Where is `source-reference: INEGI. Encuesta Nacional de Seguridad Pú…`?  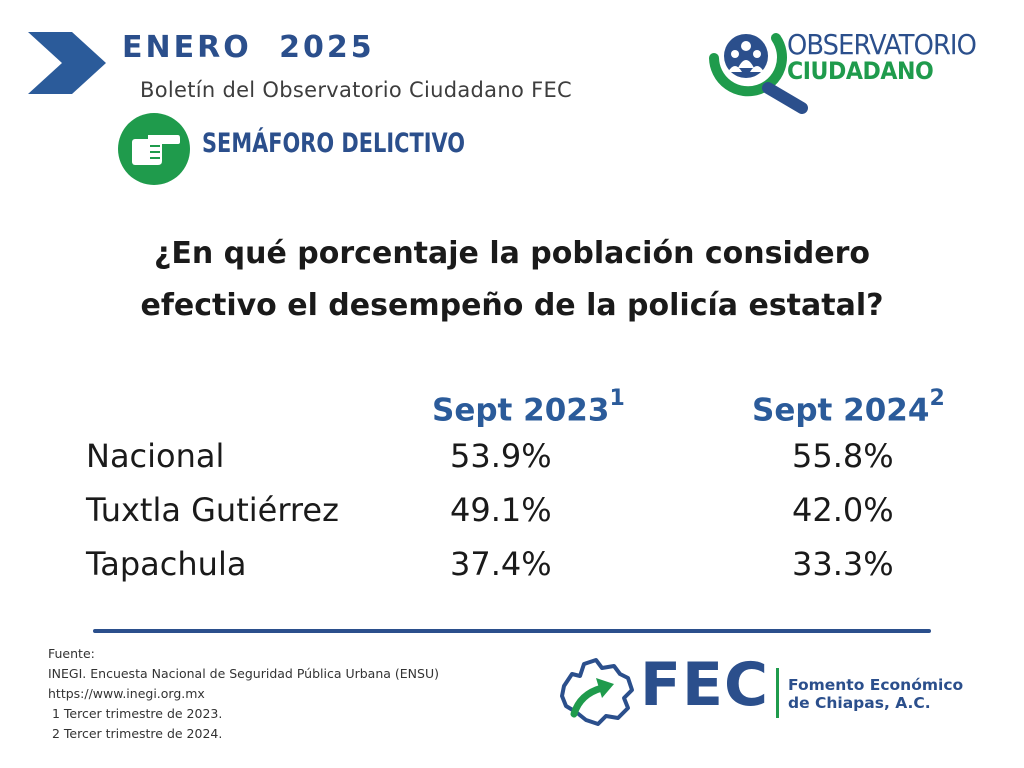 source-reference: INEGI. Encuesta Nacional de Seguridad Pú… is located at coordinates (243, 673).